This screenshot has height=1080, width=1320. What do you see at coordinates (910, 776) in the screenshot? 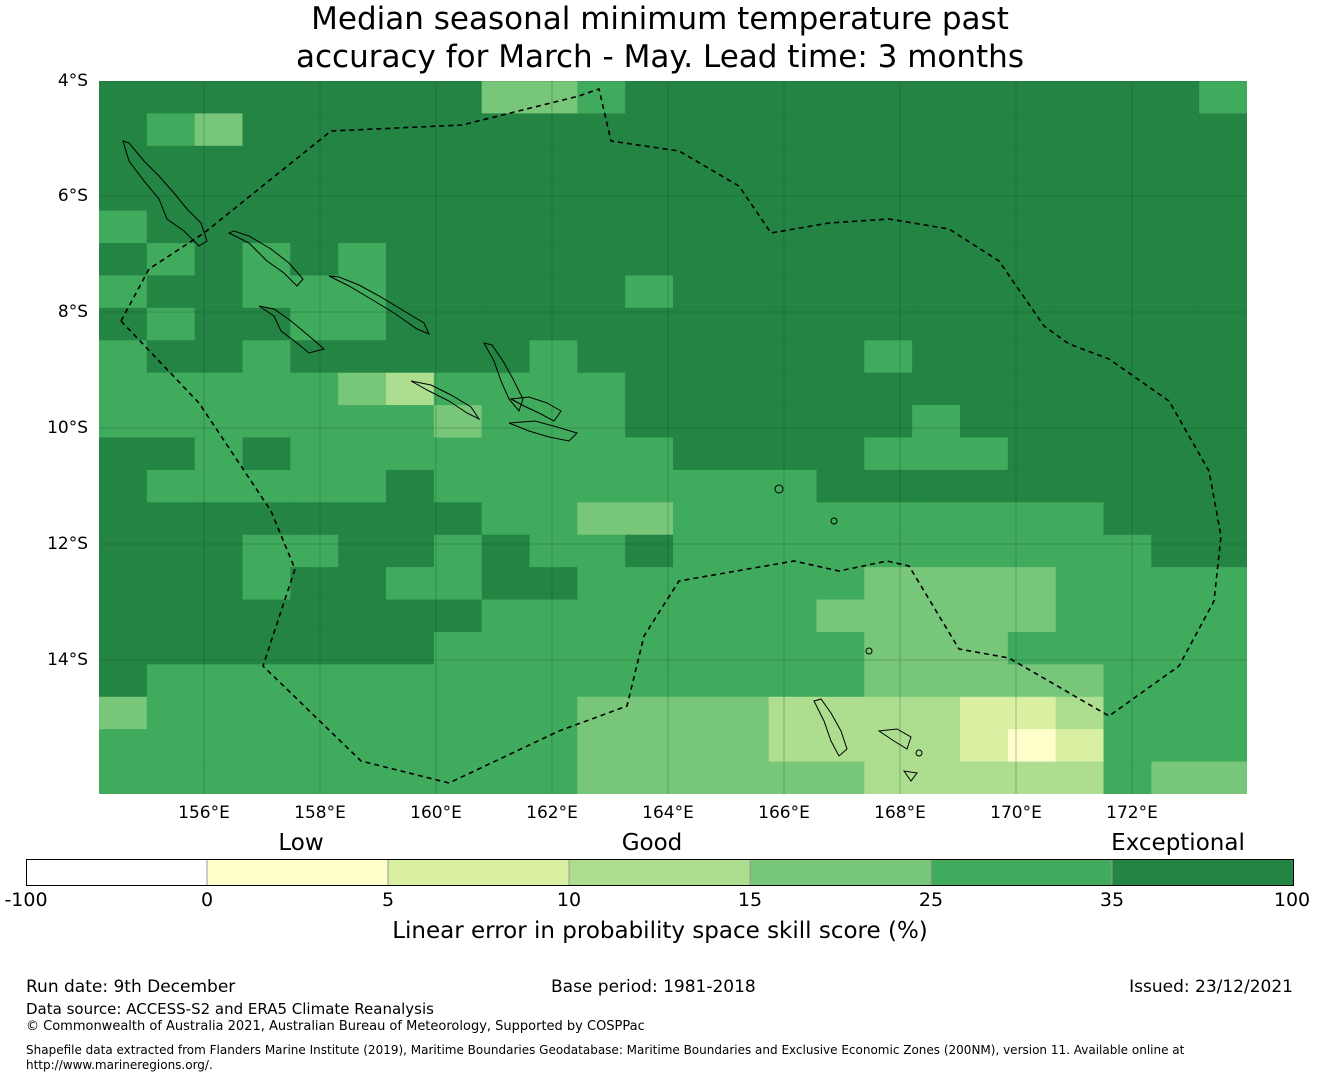
I see `island-vanuatu-efate` at bounding box center [910, 776].